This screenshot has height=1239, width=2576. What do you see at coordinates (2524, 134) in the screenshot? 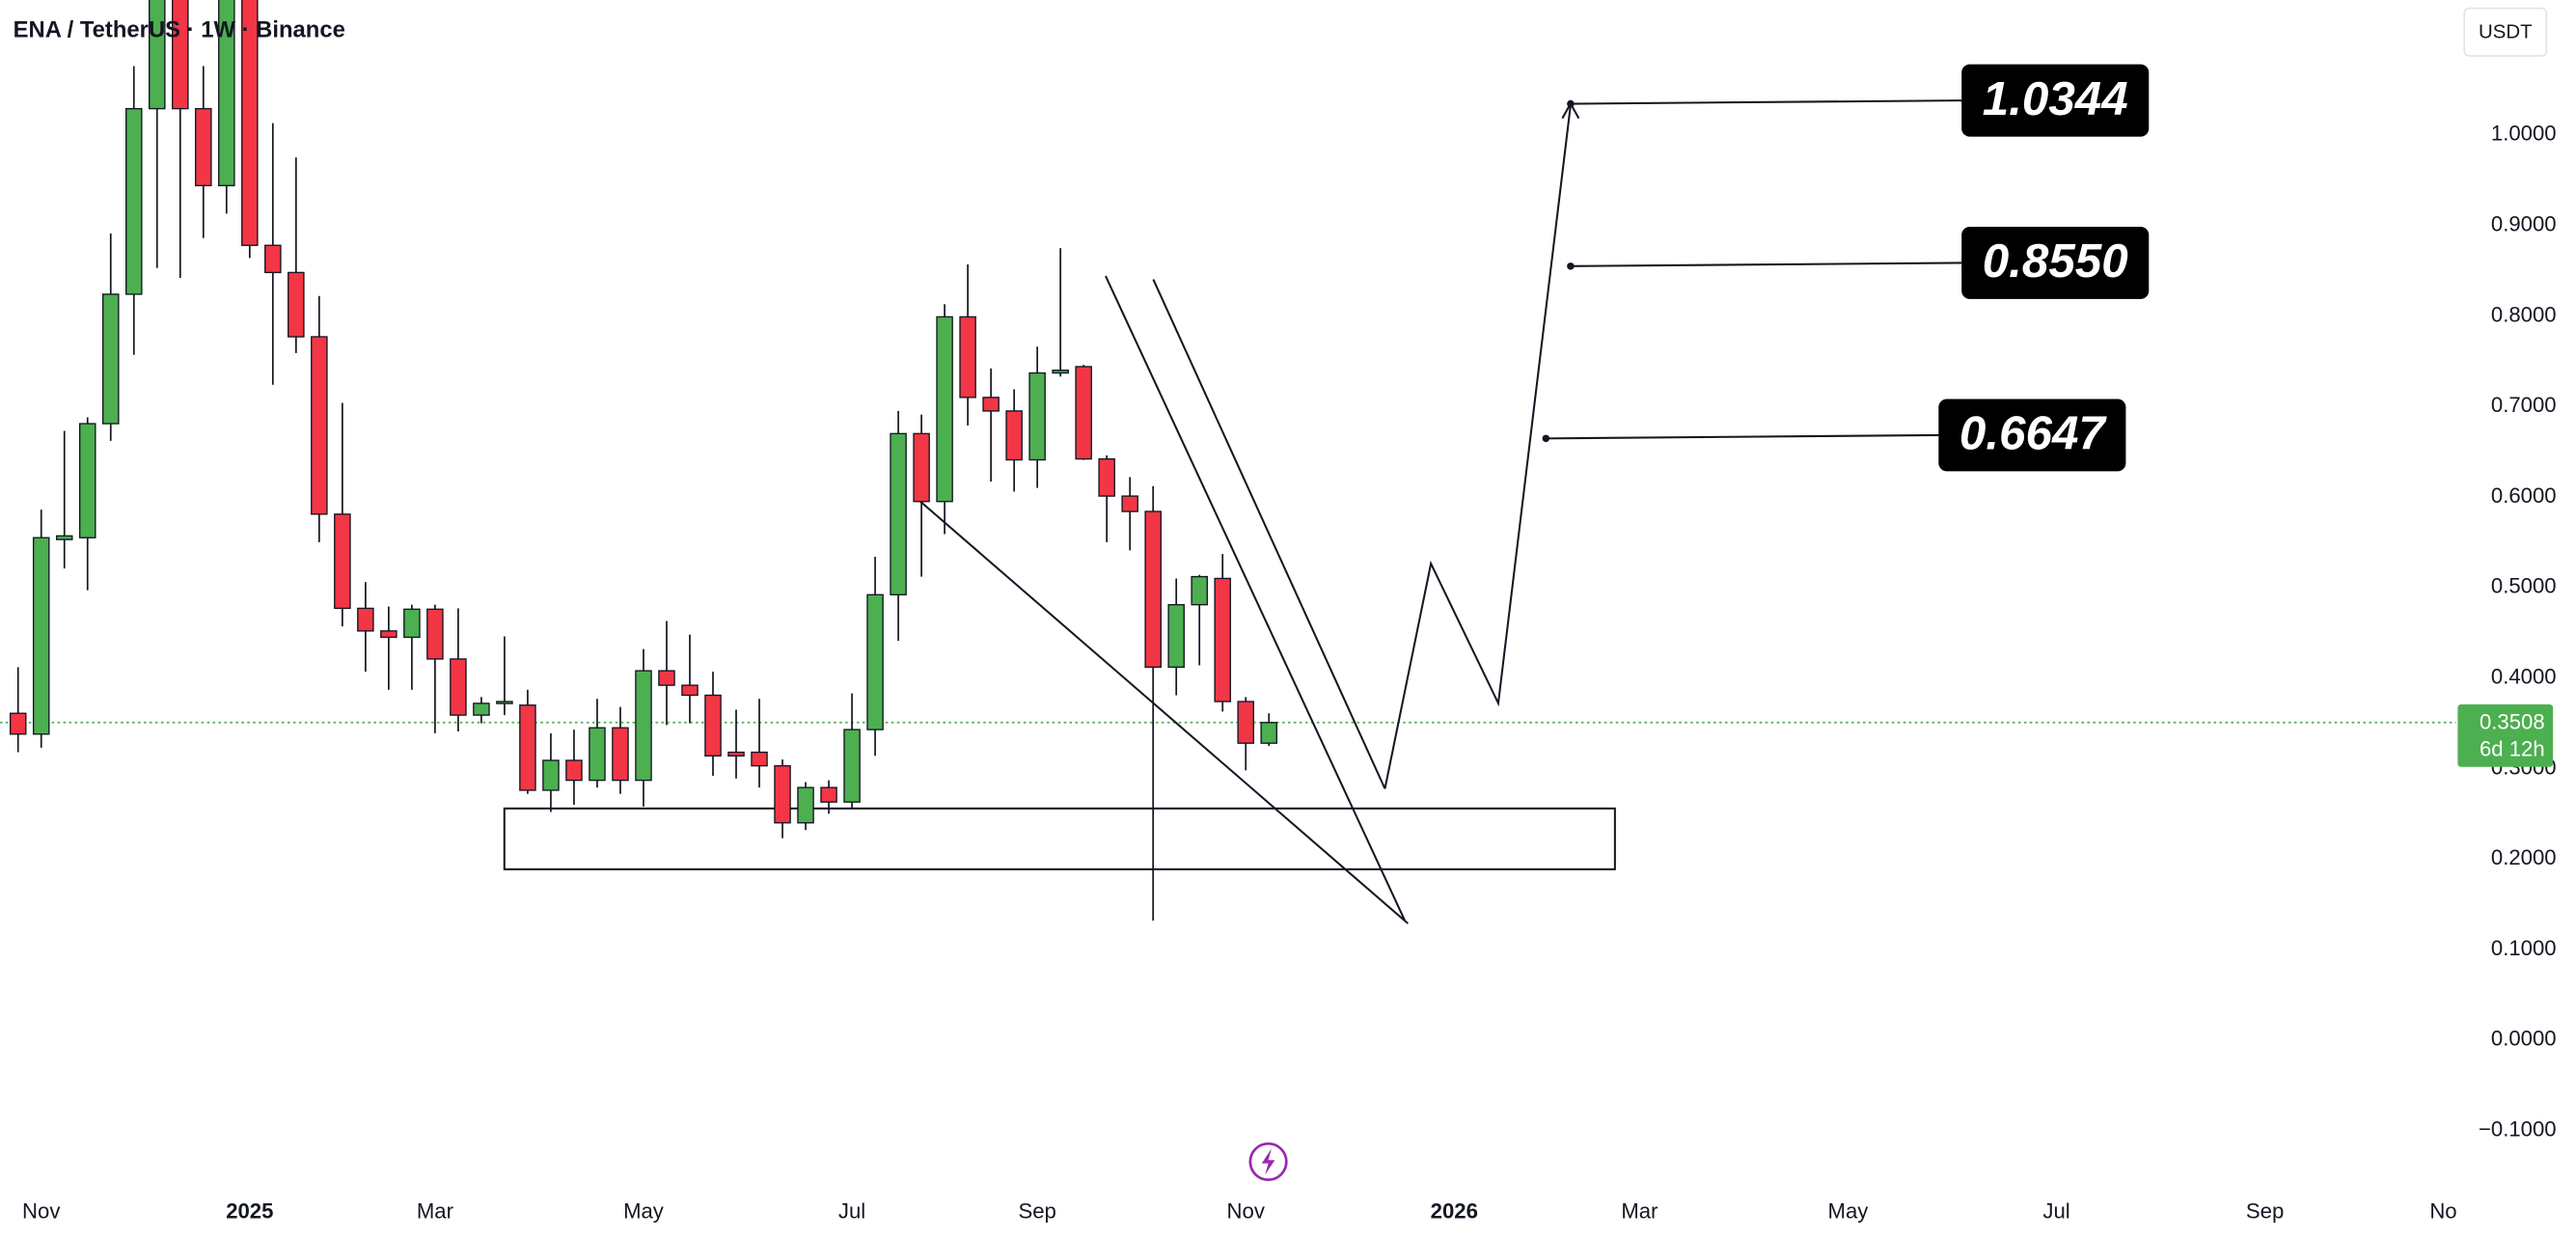
I see `y-tick-label: 1.0000` at bounding box center [2524, 134].